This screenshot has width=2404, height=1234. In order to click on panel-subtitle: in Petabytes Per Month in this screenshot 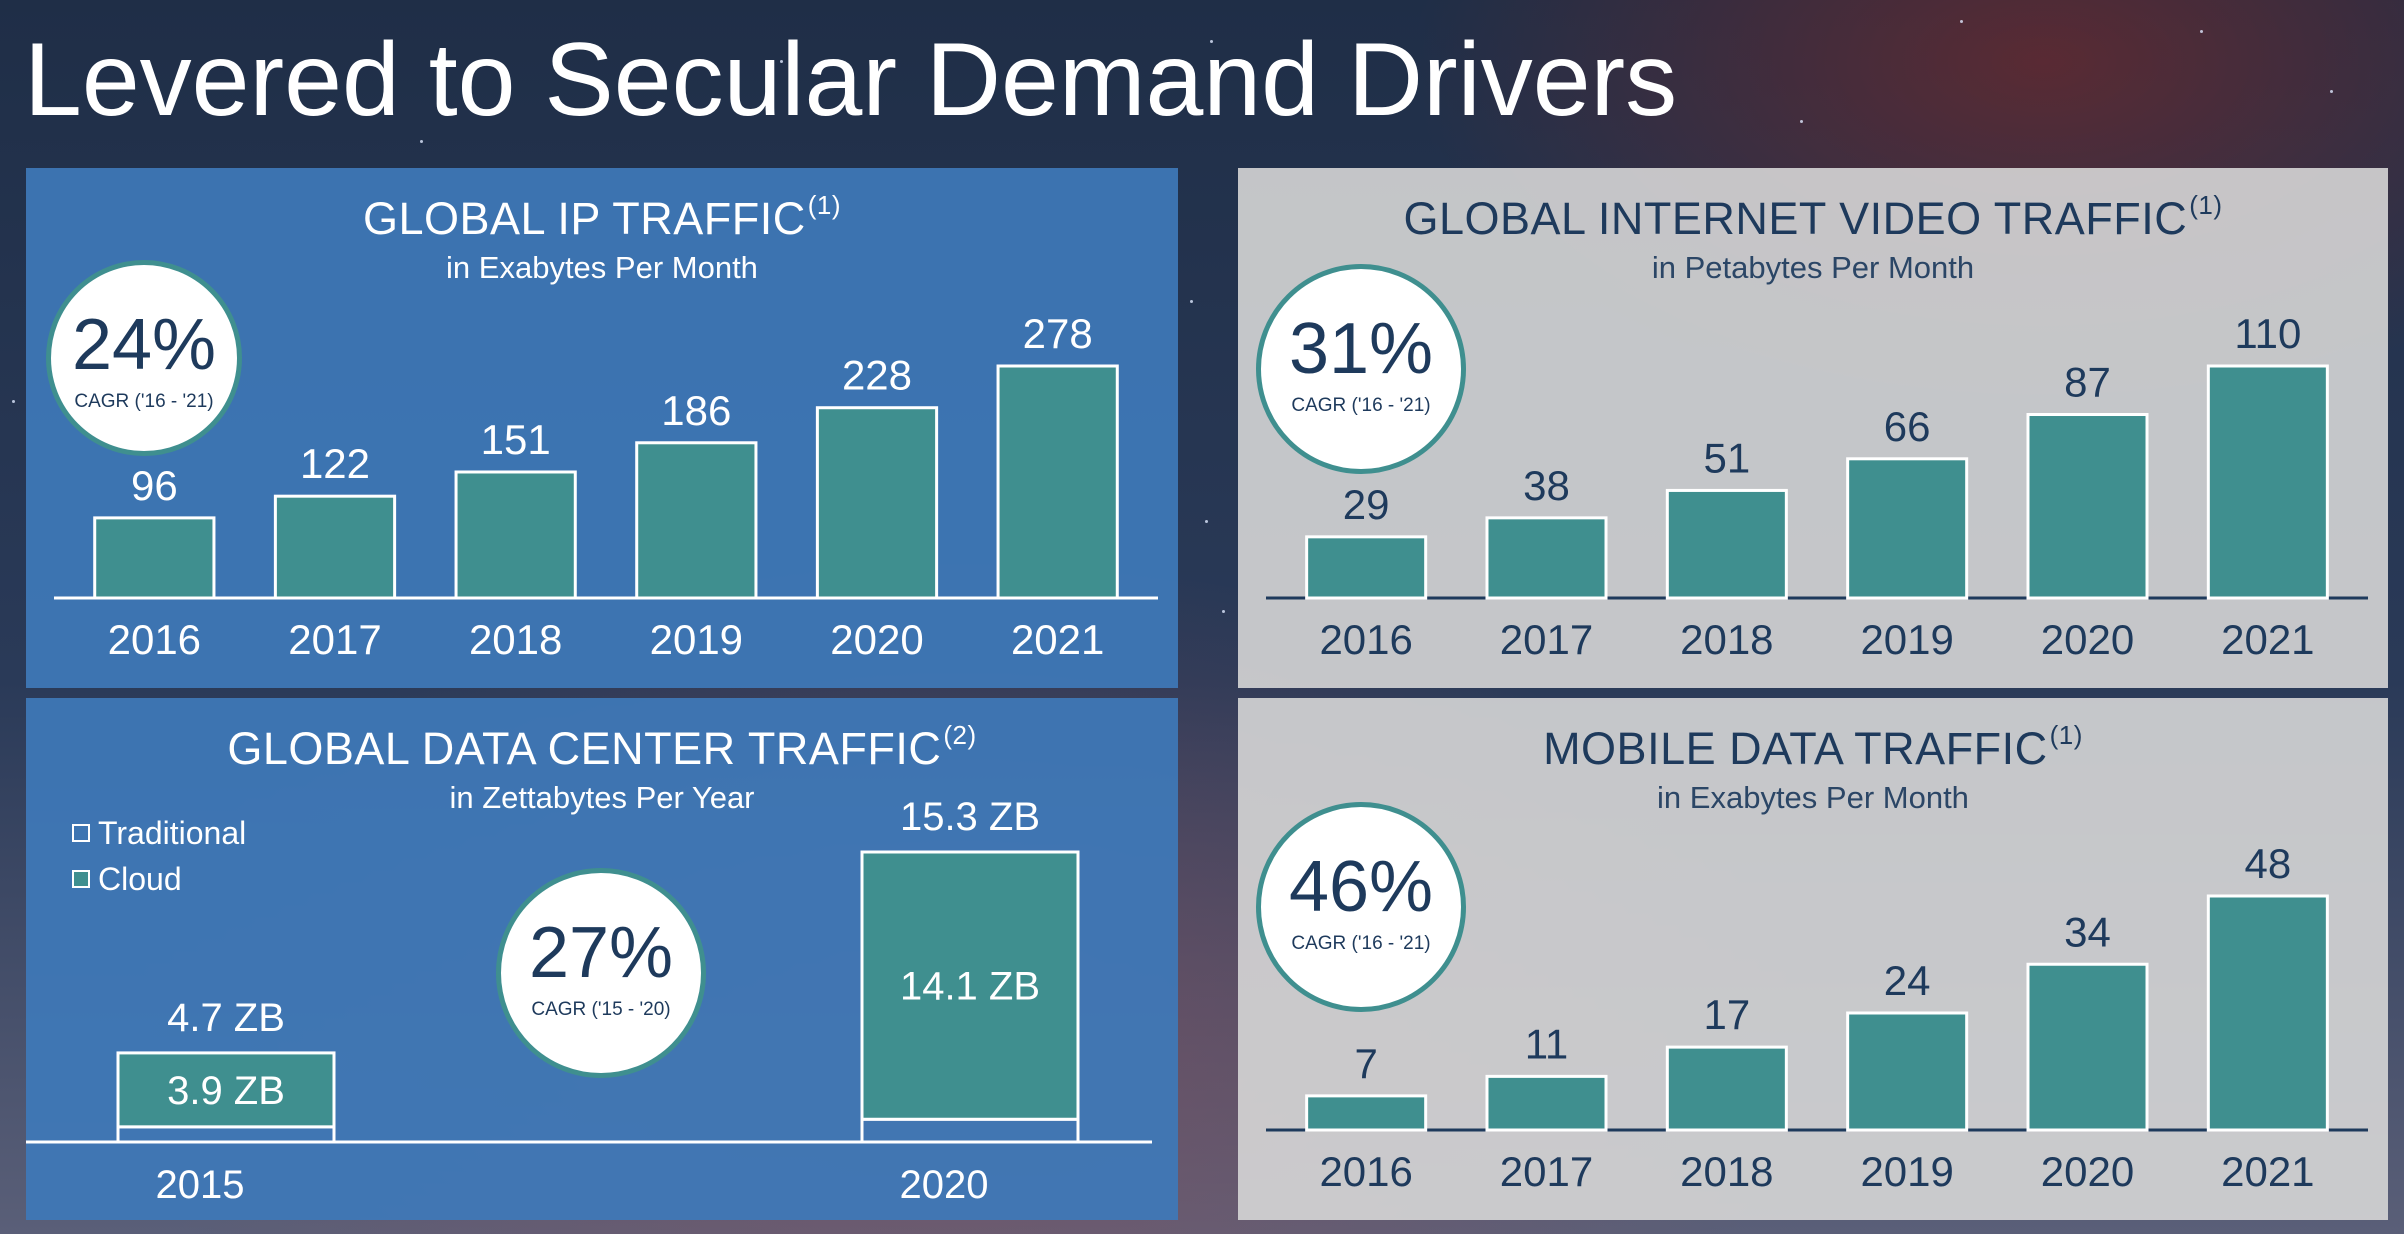, I will do `click(1813, 267)`.